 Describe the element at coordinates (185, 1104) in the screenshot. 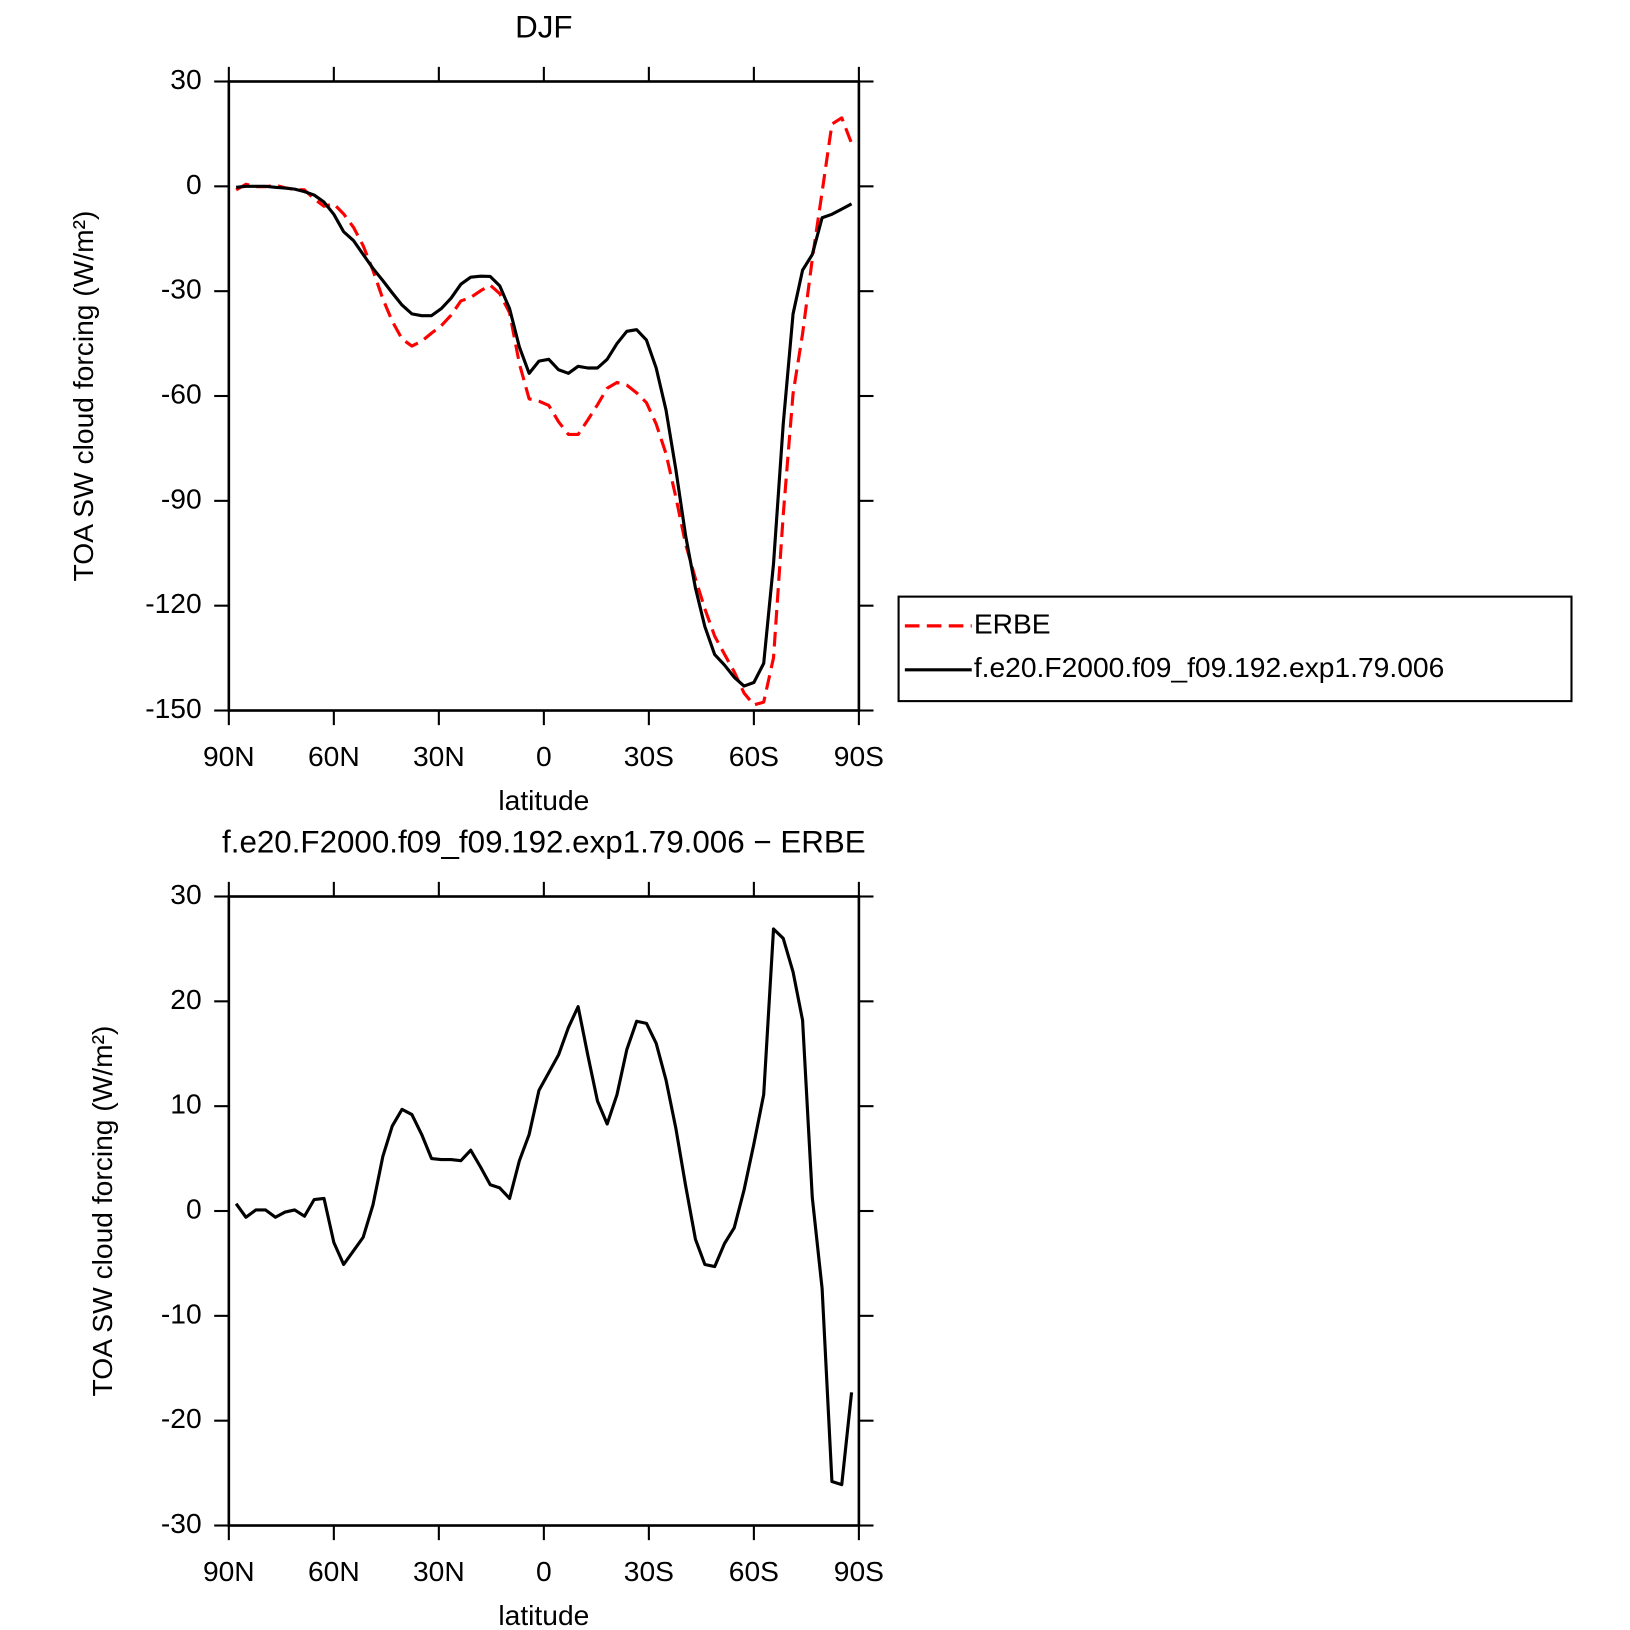

I see `y-tick-label: 10` at that location.